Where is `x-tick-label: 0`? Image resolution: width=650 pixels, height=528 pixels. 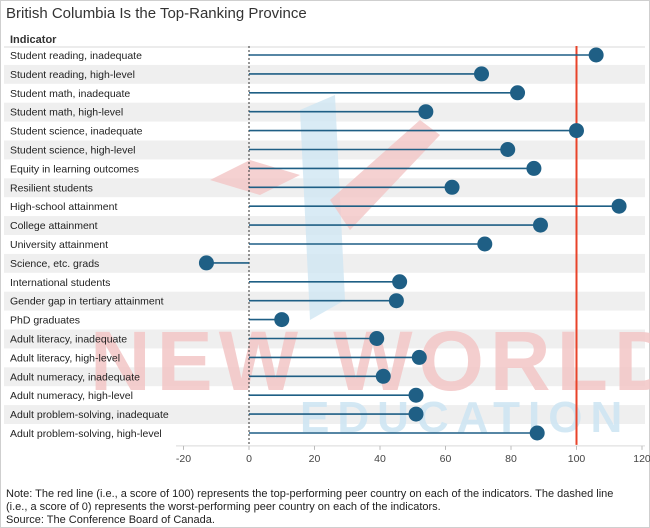 x-tick-label: 0 is located at coordinates (249, 459).